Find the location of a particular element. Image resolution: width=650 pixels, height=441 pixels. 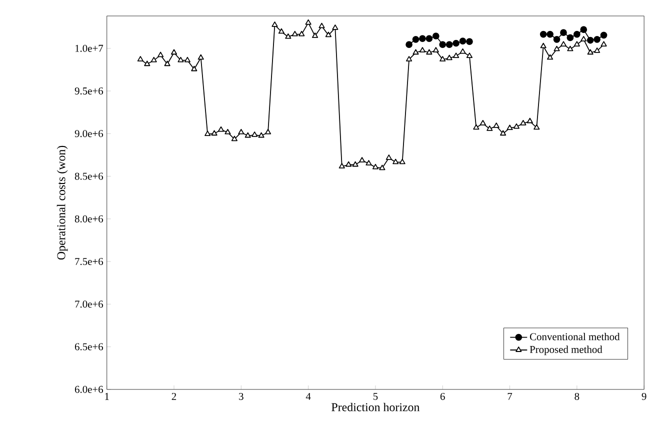

x-tick-label: 8 is located at coordinates (577, 396).